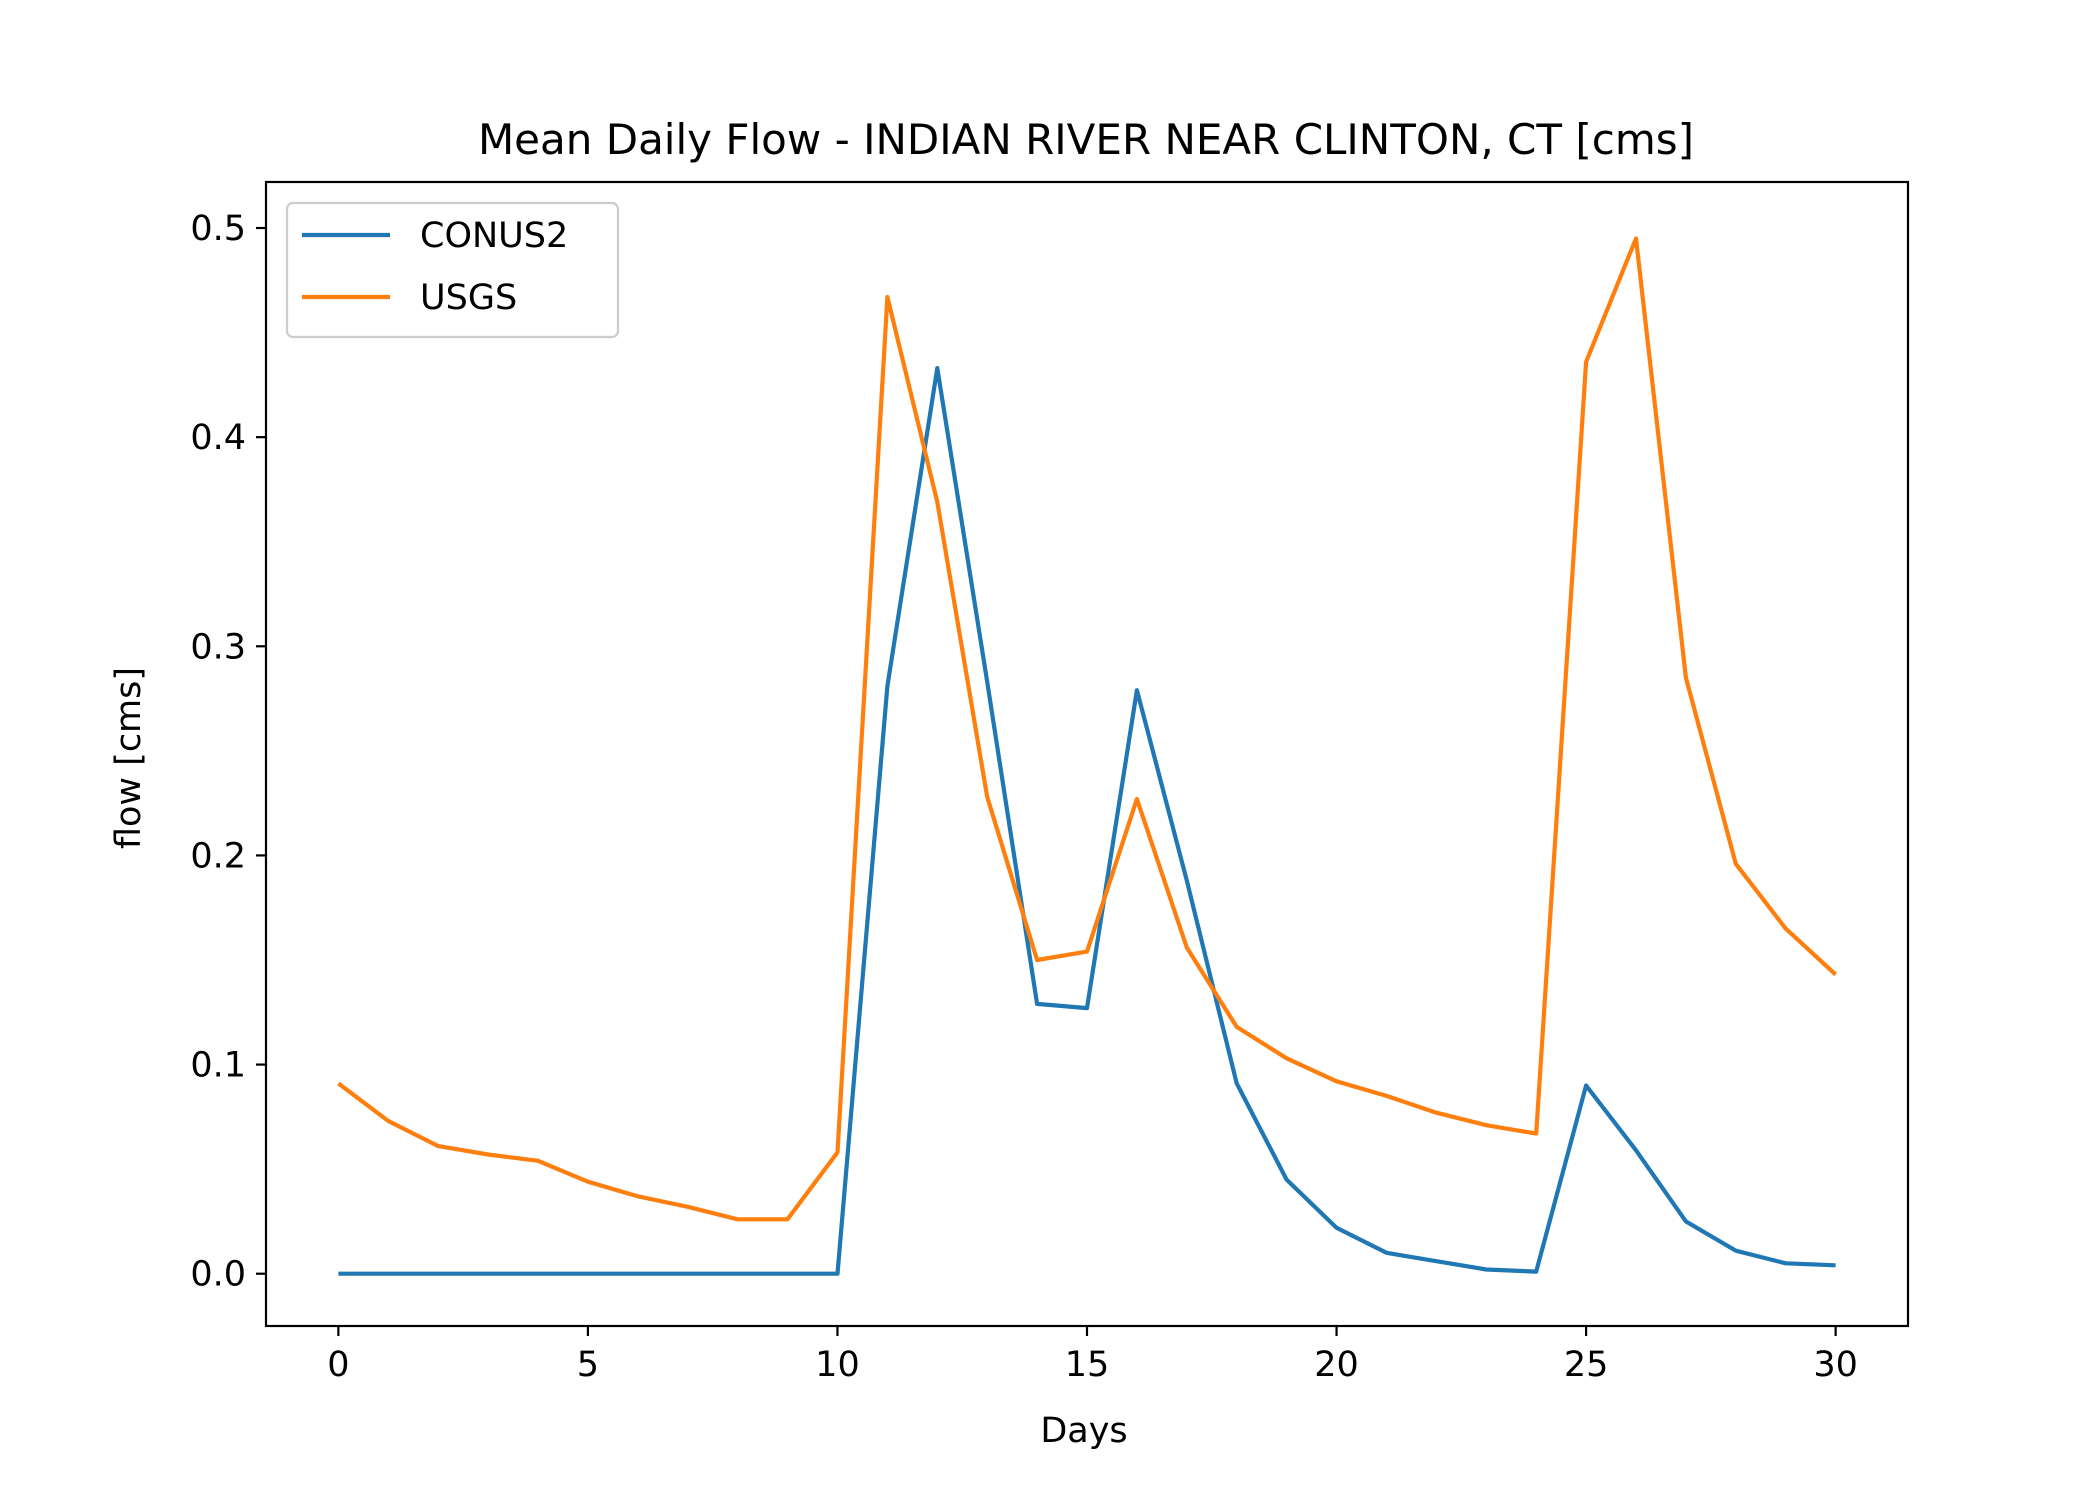  What do you see at coordinates (1083, 1431) in the screenshot?
I see `x-axis-label: Days` at bounding box center [1083, 1431].